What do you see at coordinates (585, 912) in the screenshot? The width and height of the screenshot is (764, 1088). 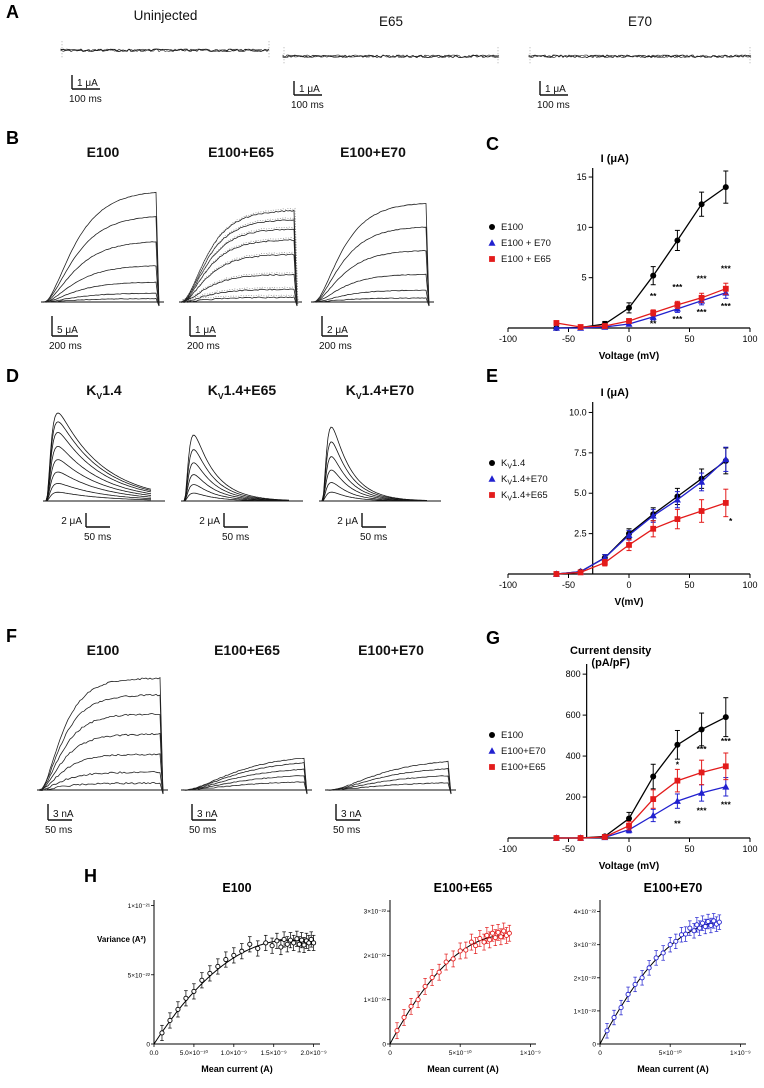 I see `svg-text: 4×10⁻²²` at bounding box center [585, 912].